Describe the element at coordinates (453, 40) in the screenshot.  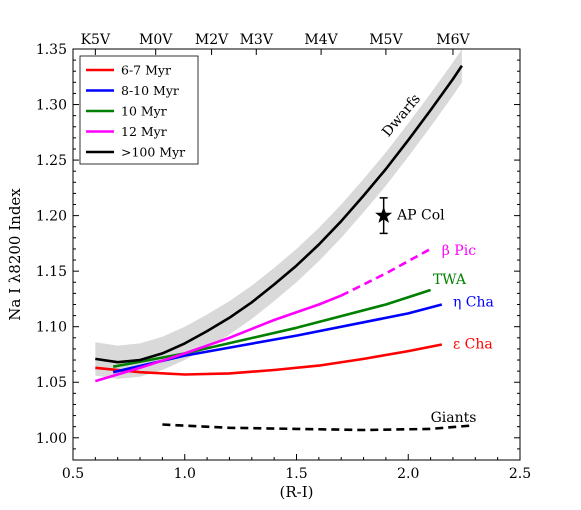
I see `top-tick-label: M6V` at that location.